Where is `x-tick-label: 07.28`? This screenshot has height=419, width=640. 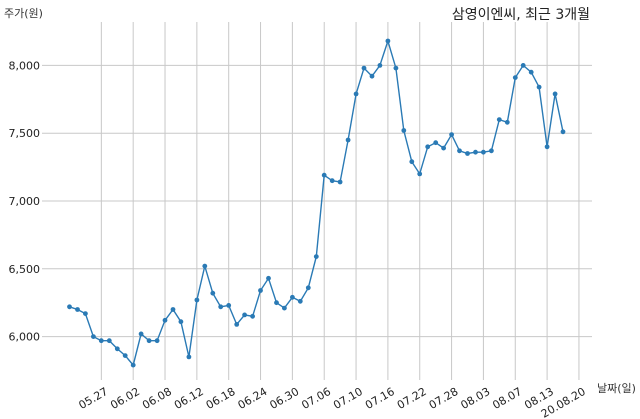 x-tick-label: 07.28 is located at coordinates (444, 398).